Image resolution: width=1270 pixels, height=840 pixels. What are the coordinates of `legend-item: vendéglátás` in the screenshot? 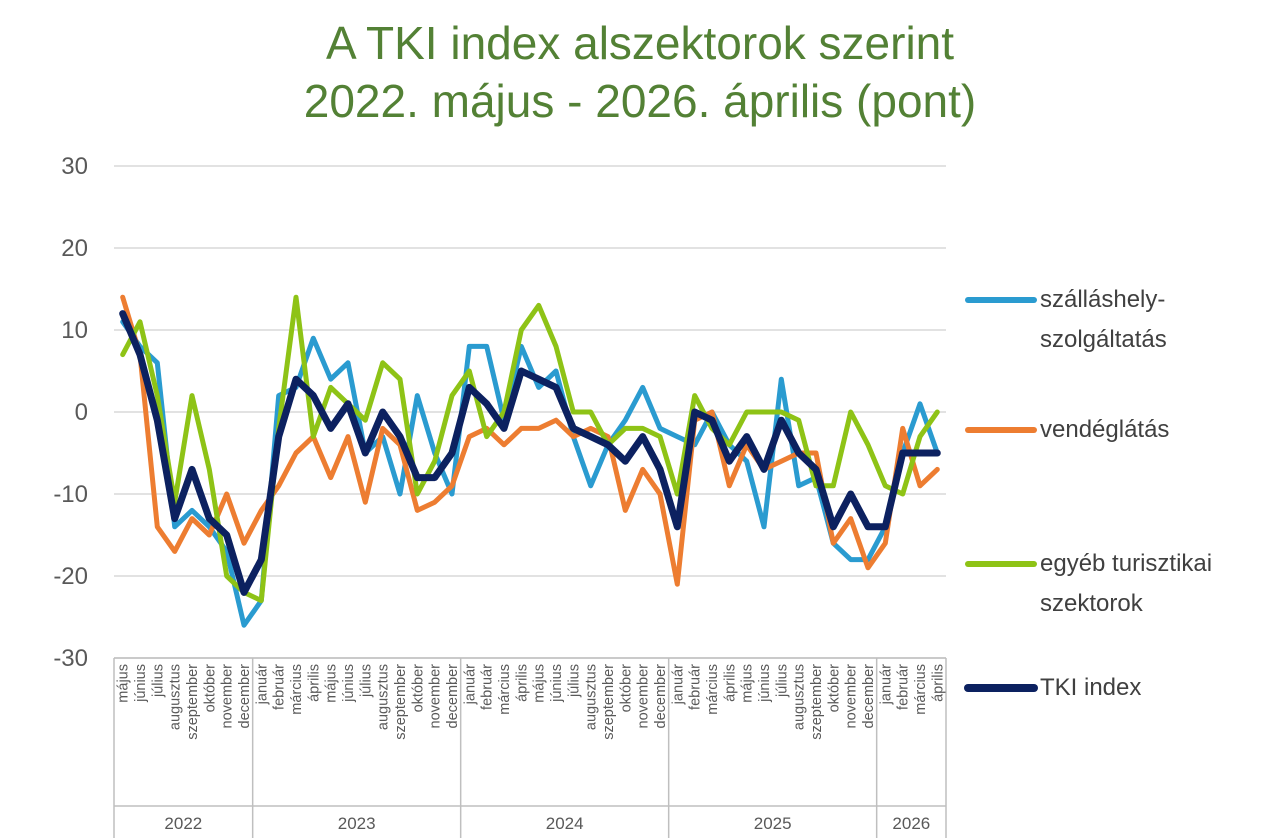 It's located at (1104, 430).